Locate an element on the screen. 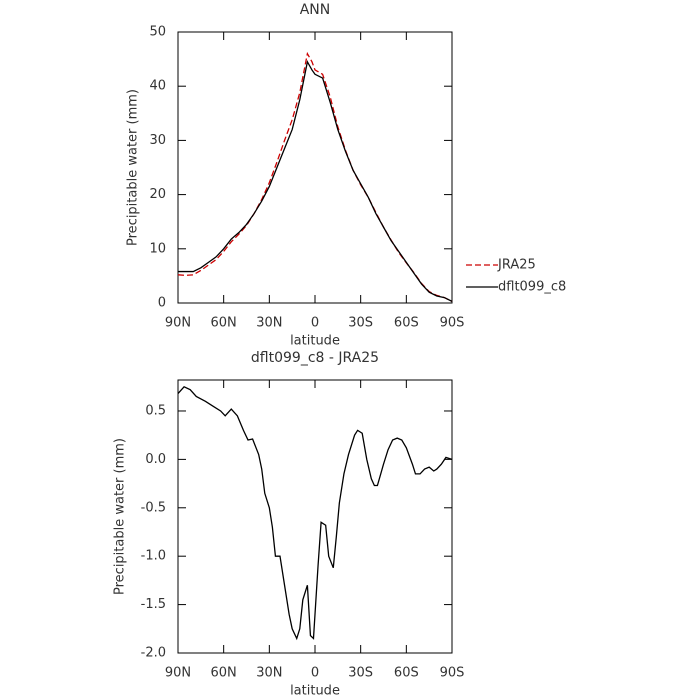  y-tick-label: 20 is located at coordinates (157, 194).